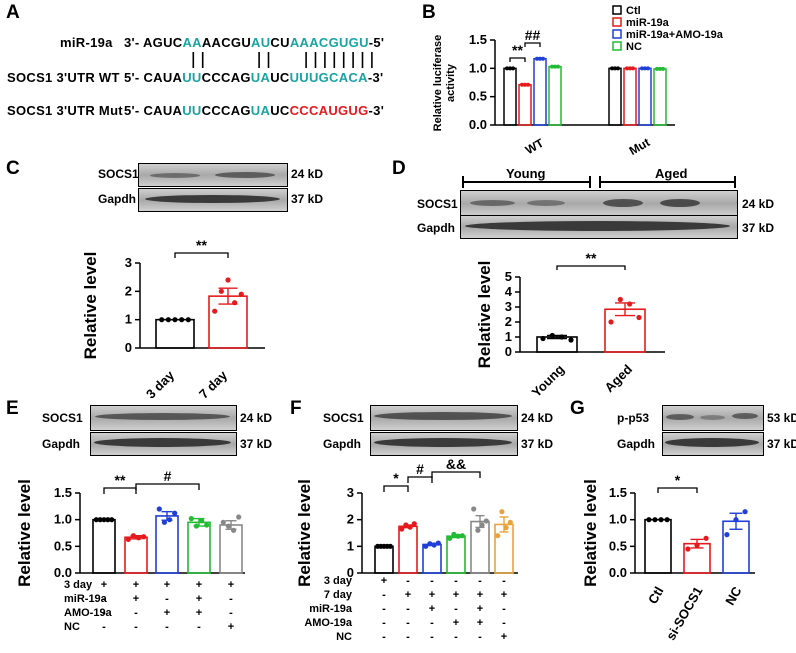 The height and width of the screenshot is (653, 796). I want to click on y-tick-label: 2, so click(128, 290).